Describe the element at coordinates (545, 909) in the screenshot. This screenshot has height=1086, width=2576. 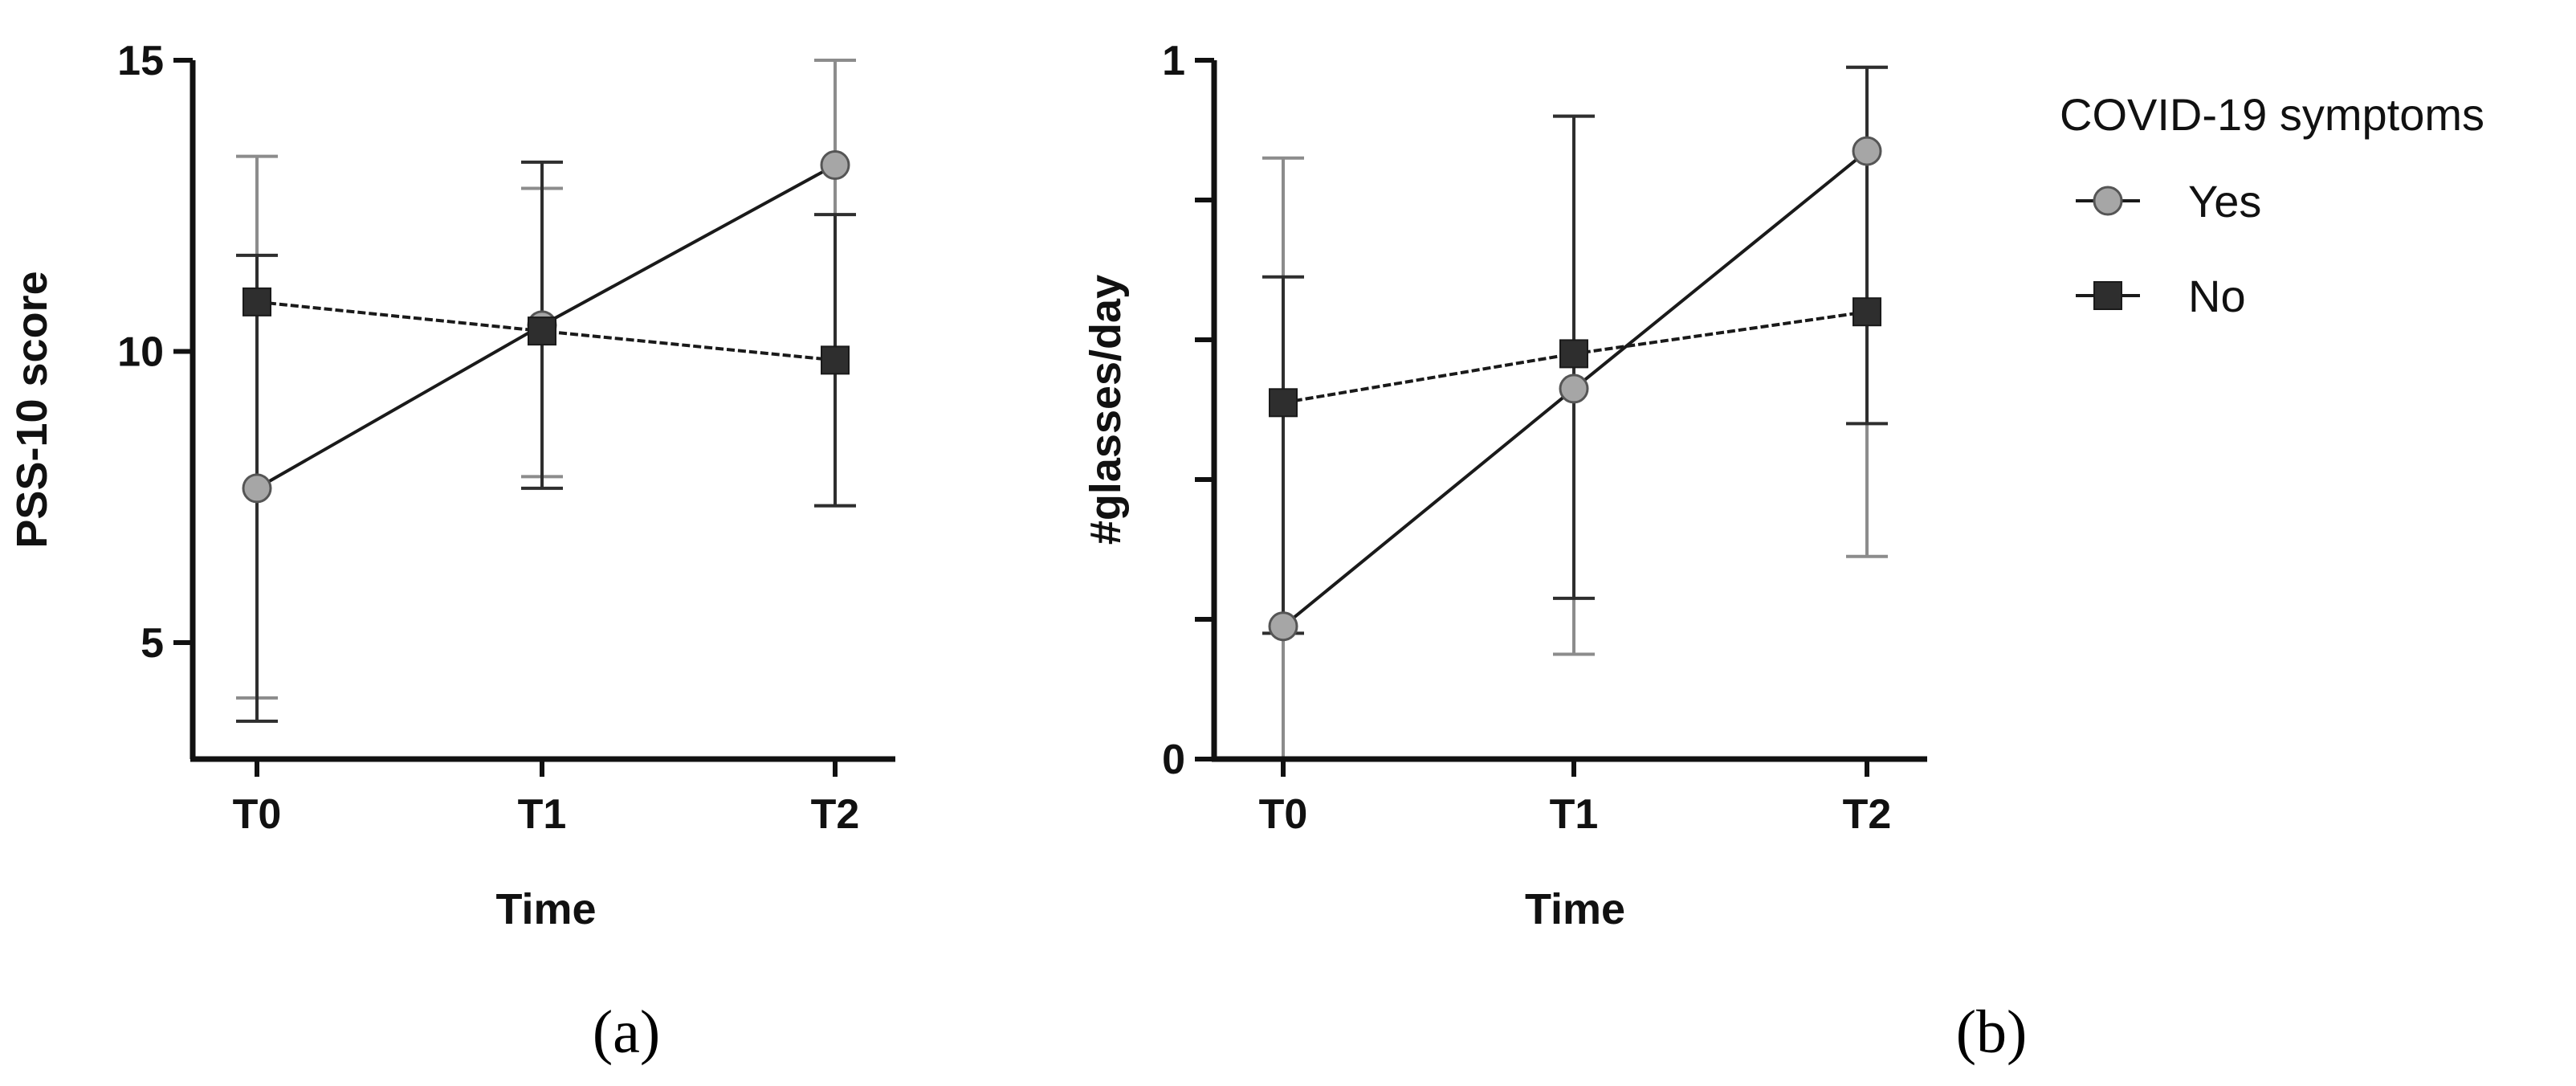
I see `a-x-axis-title: Time` at that location.